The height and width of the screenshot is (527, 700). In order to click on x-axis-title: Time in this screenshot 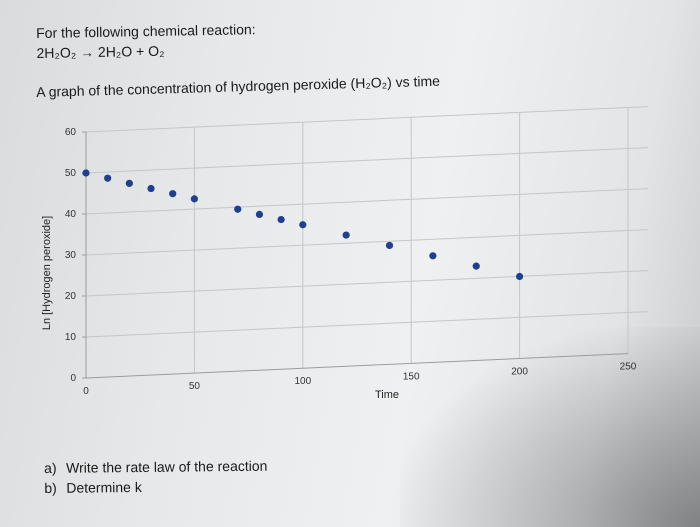, I will do `click(387, 395)`.